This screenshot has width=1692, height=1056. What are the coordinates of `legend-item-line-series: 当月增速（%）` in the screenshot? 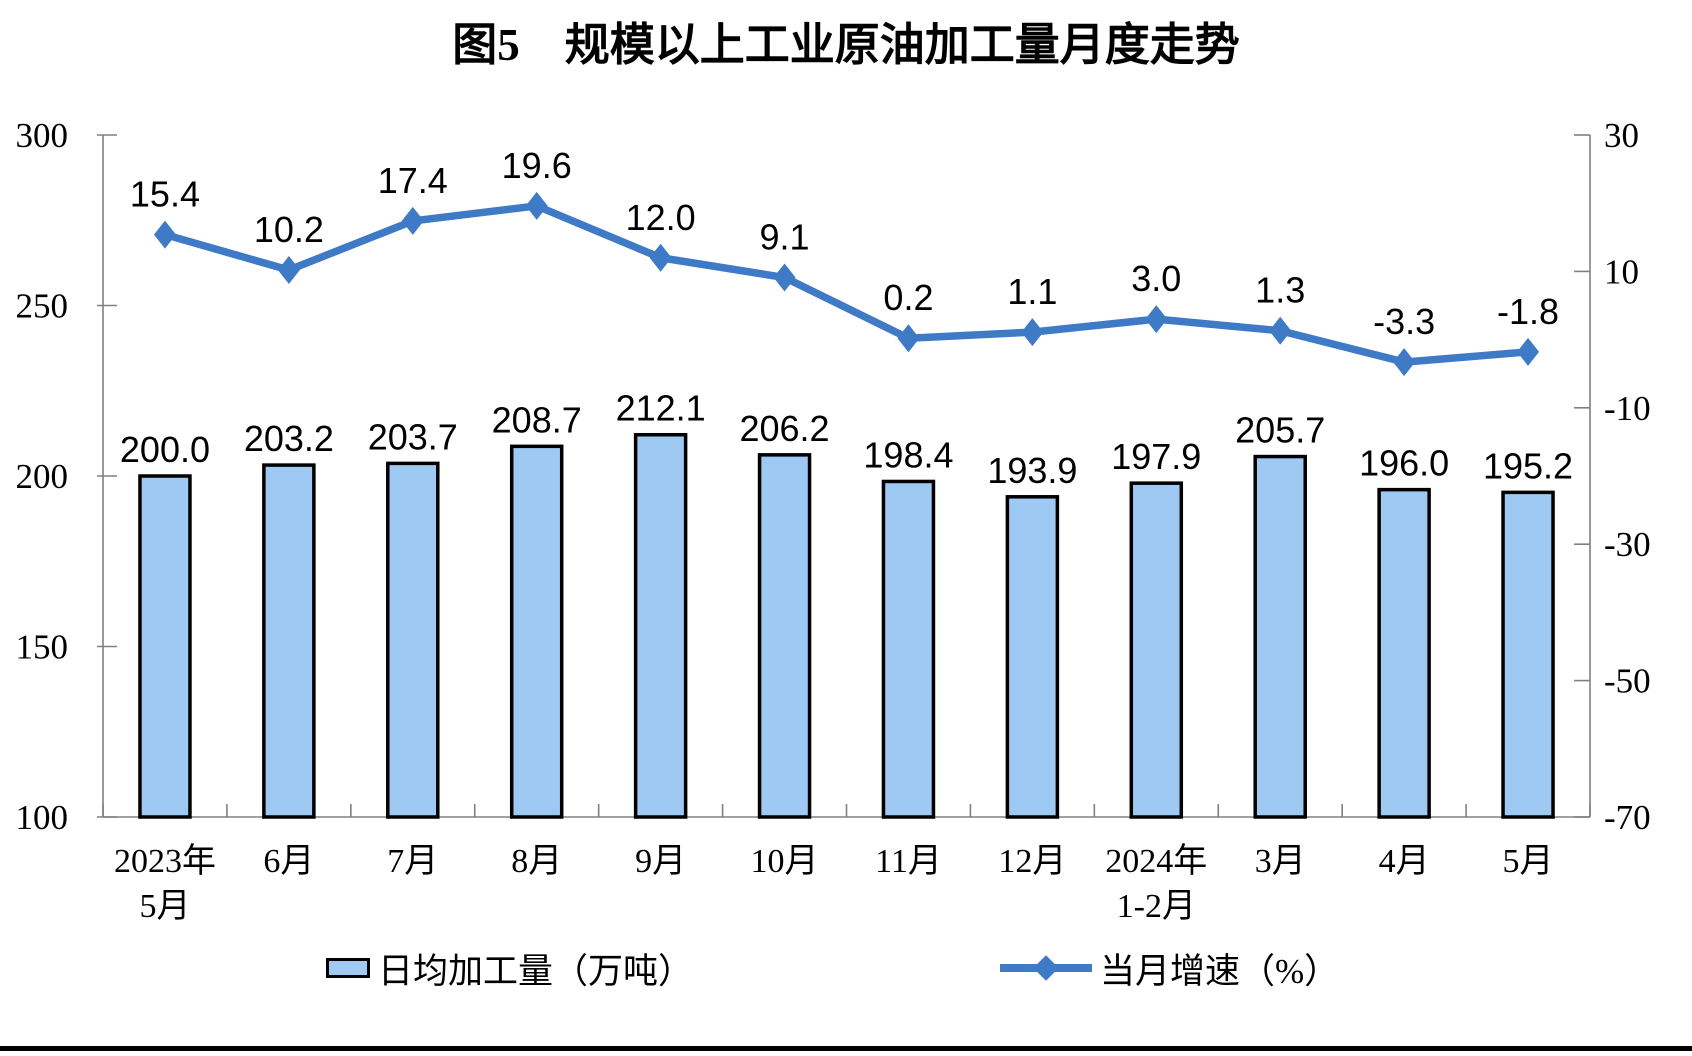 It's located at (1169, 968).